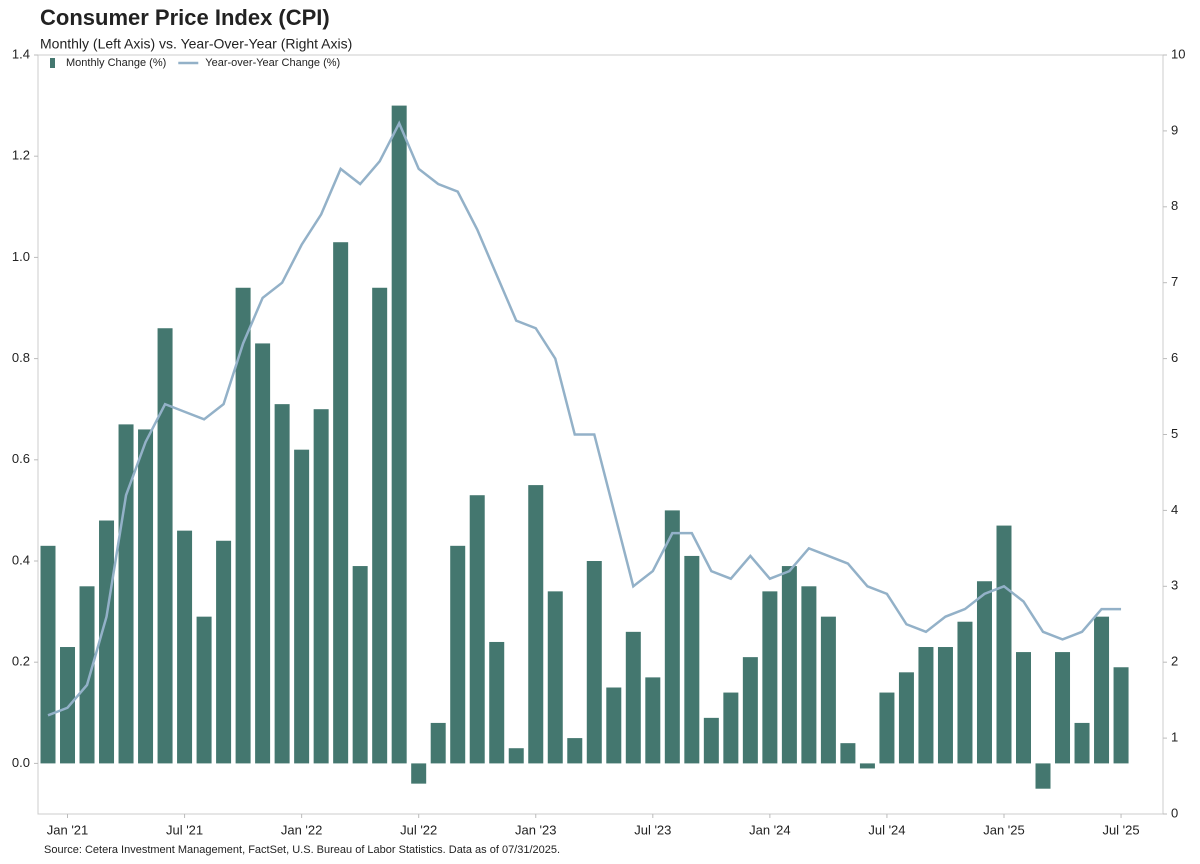 Image resolution: width=1200 pixels, height=864 pixels. Describe the element at coordinates (1174, 585) in the screenshot. I see `y2-tick-label: 3` at that location.